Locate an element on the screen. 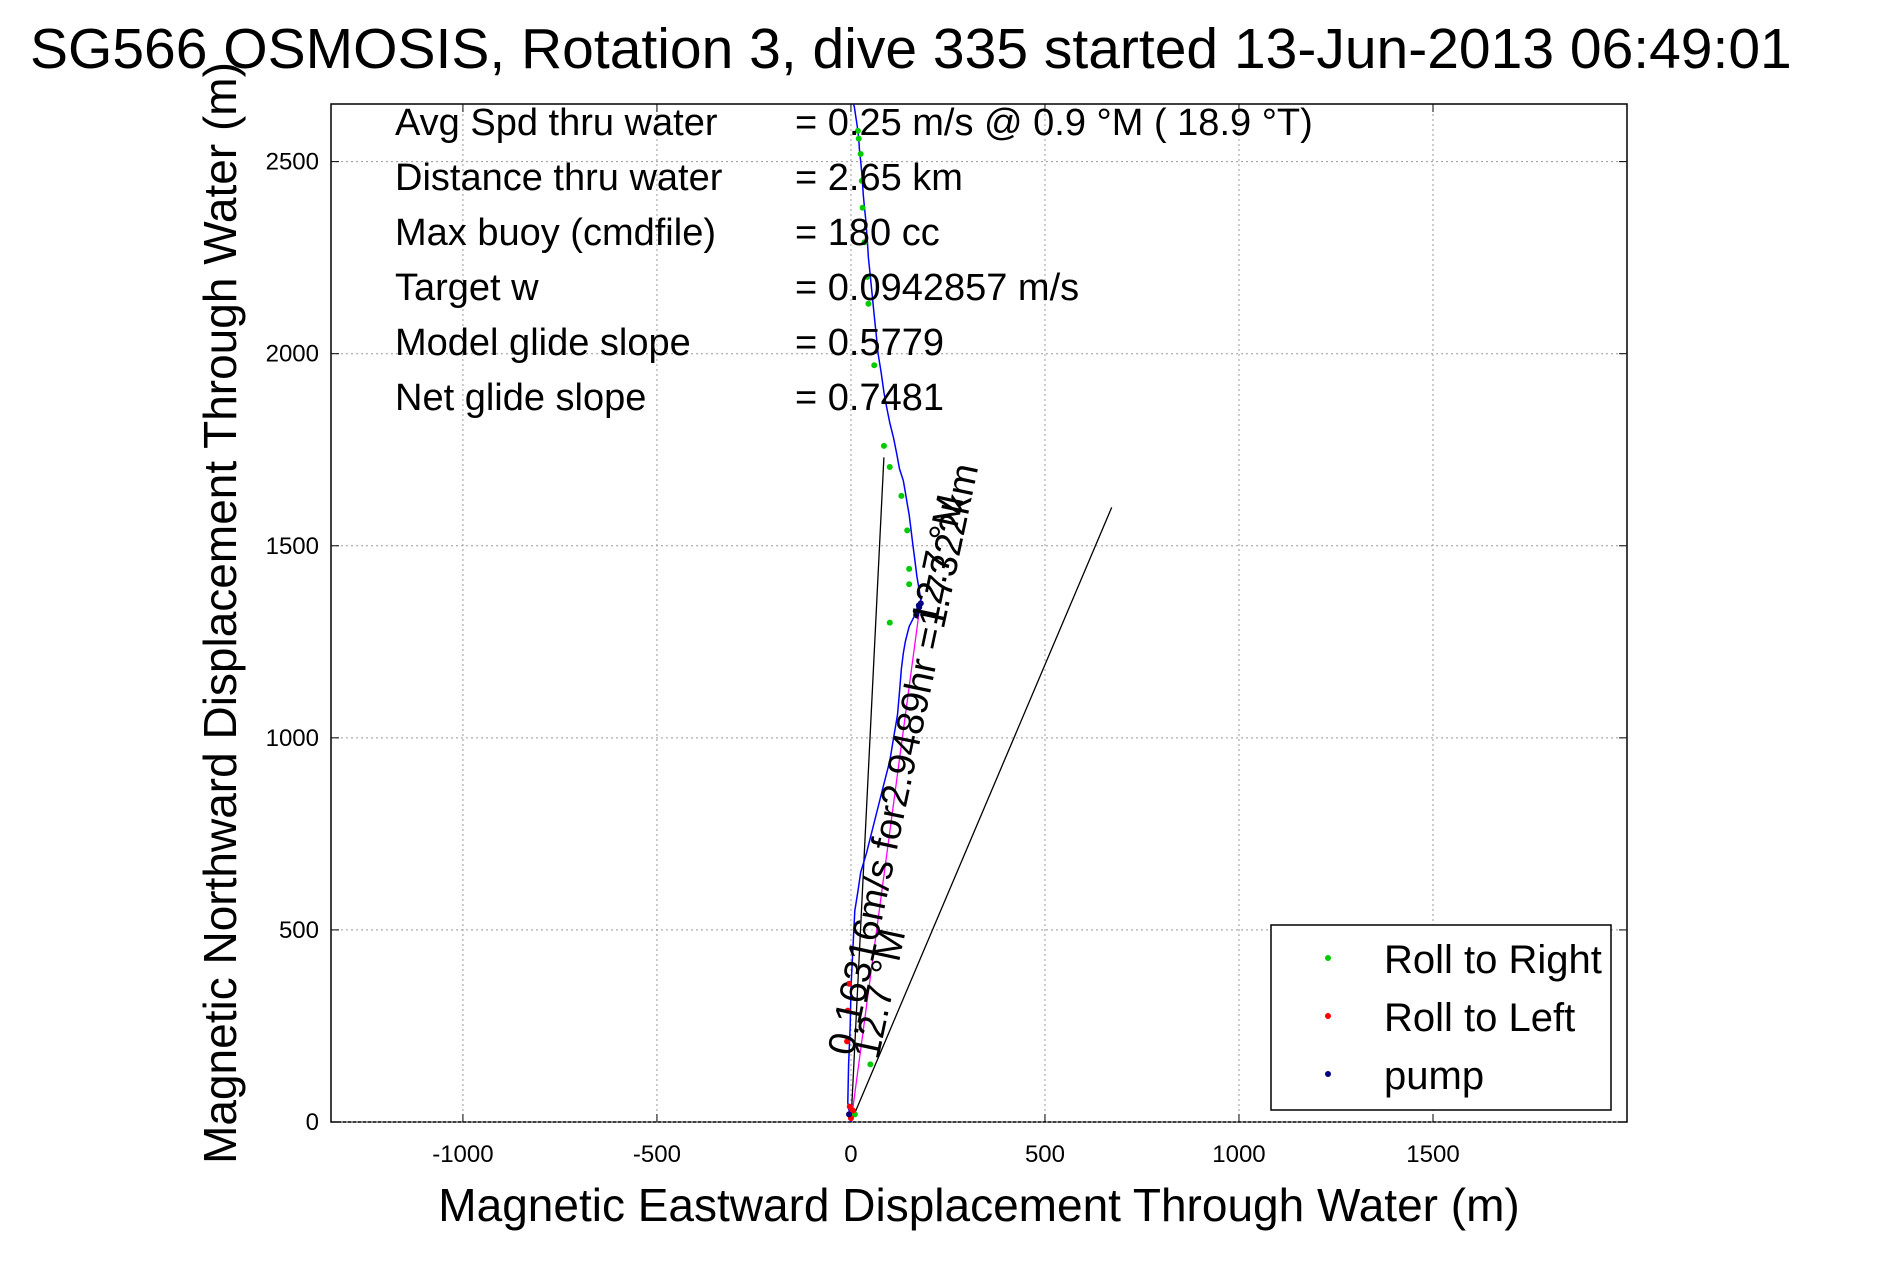 This screenshot has height=1262, width=1891. track-line is located at coordinates (884, 613).